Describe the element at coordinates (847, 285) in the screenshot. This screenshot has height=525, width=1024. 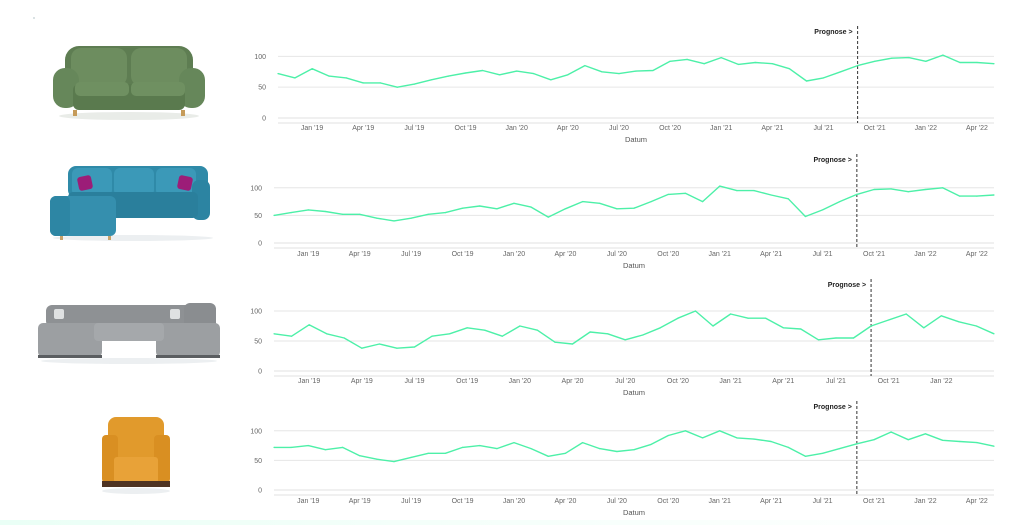
I see `forecast-annotation: Prognose >` at that location.